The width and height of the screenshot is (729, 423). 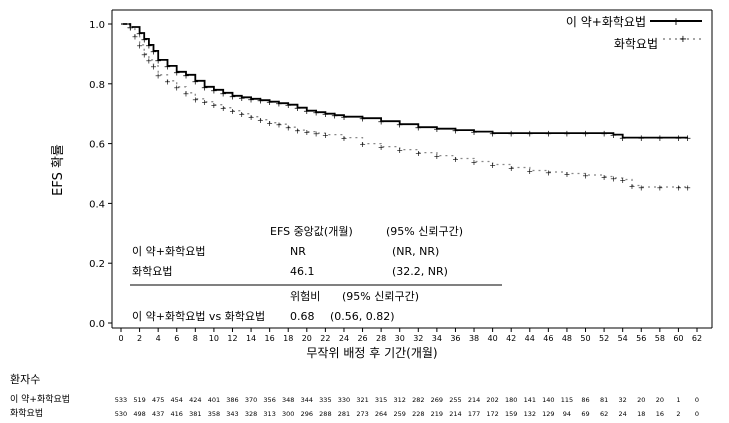 I want to click on at-risk-value-0-17: 269, so click(x=437, y=400).